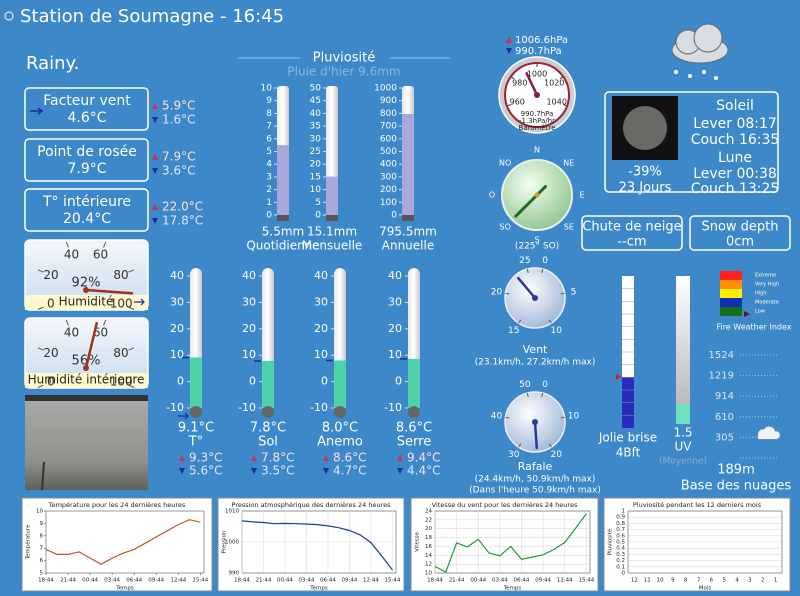  I want to click on uv-fill, so click(683, 413).